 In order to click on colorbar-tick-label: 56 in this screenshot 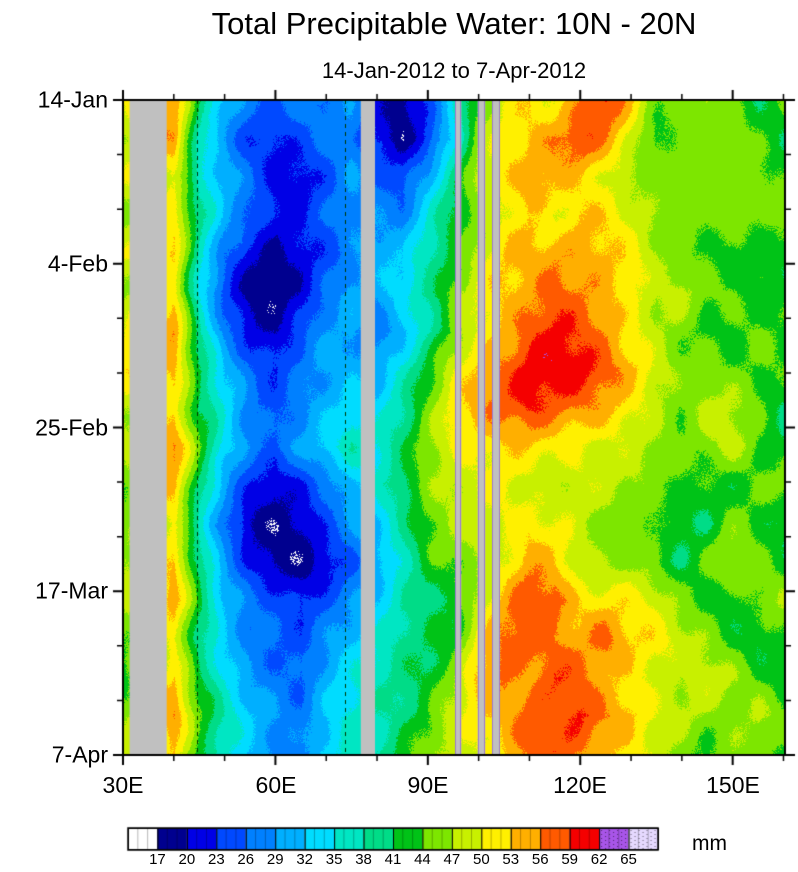, I will do `click(540, 859)`.